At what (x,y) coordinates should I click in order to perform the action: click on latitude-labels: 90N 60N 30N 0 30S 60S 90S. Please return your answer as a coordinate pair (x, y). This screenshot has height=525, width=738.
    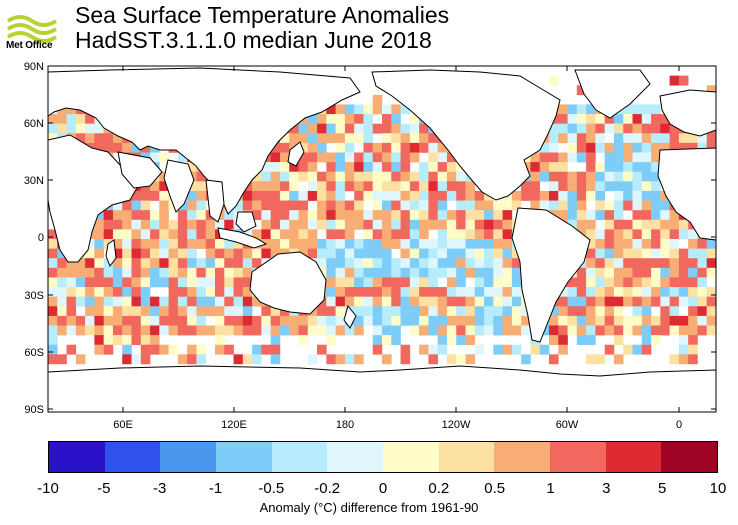
    Looking at the image, I should click on (34, 238).